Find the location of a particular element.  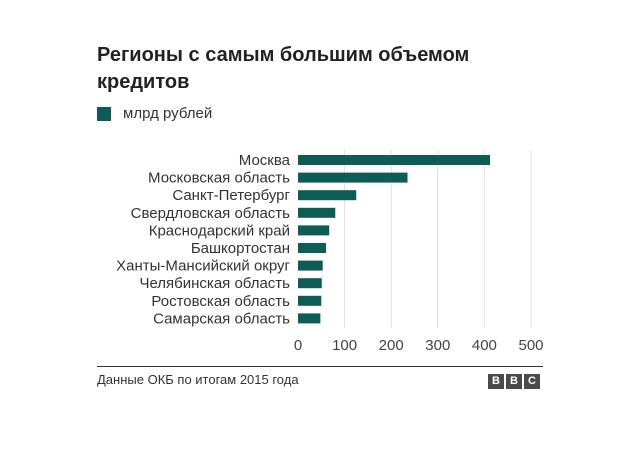

x-tick-label: 0 is located at coordinates (298, 345).